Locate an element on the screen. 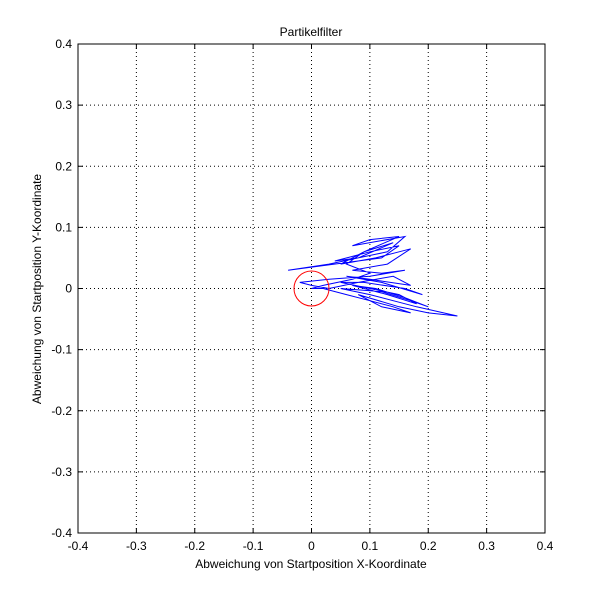  x-tick-label: 0.4 is located at coordinates (545, 546).